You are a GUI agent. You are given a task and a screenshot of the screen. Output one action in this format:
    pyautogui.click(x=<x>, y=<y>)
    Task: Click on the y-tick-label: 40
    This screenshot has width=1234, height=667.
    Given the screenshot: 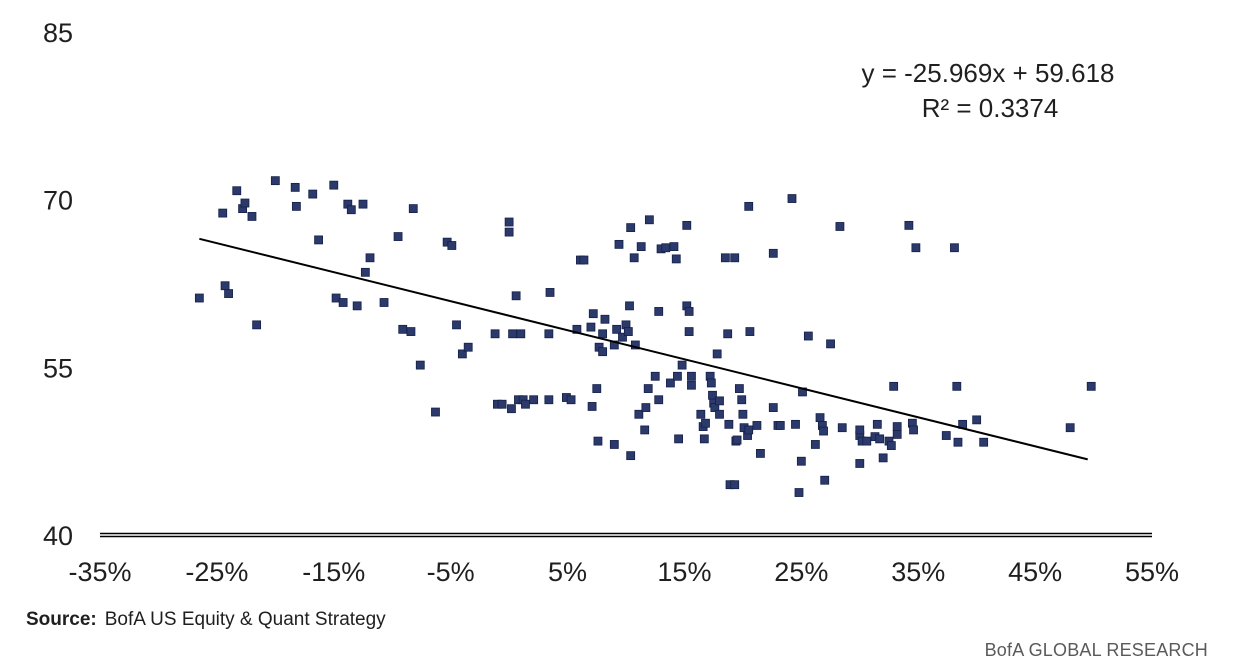 What is the action you would take?
    pyautogui.click(x=58, y=536)
    